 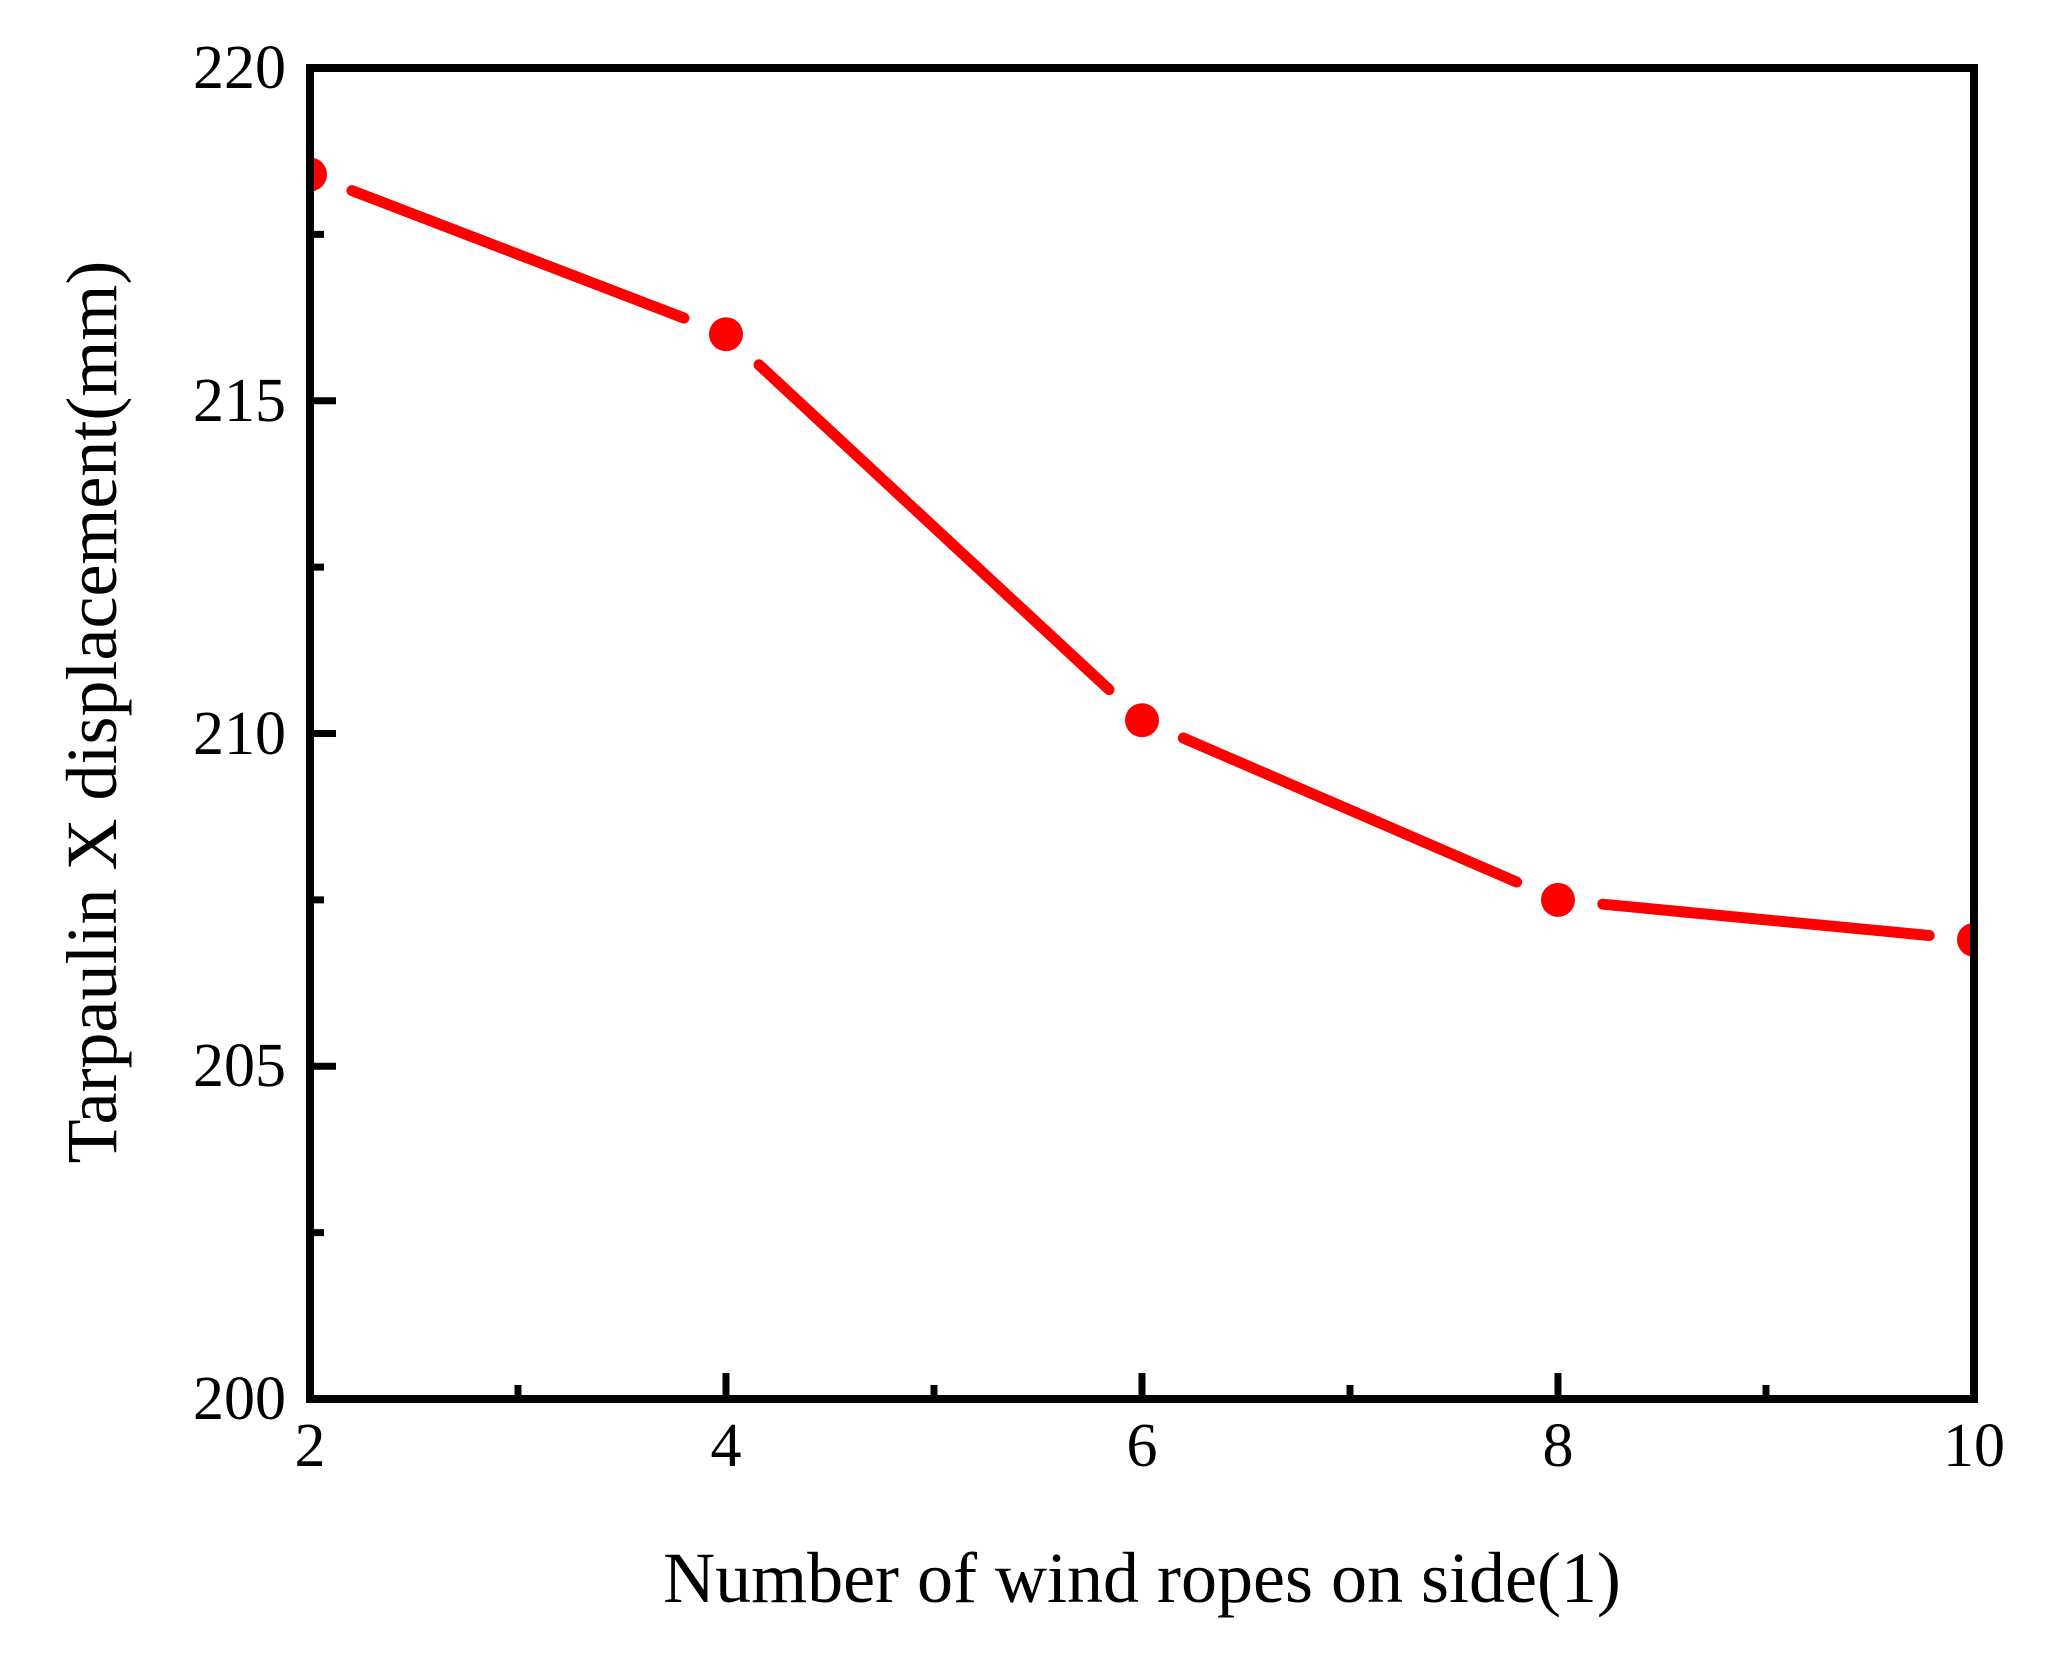 I want to click on y-tick-label: 210, so click(x=239, y=733).